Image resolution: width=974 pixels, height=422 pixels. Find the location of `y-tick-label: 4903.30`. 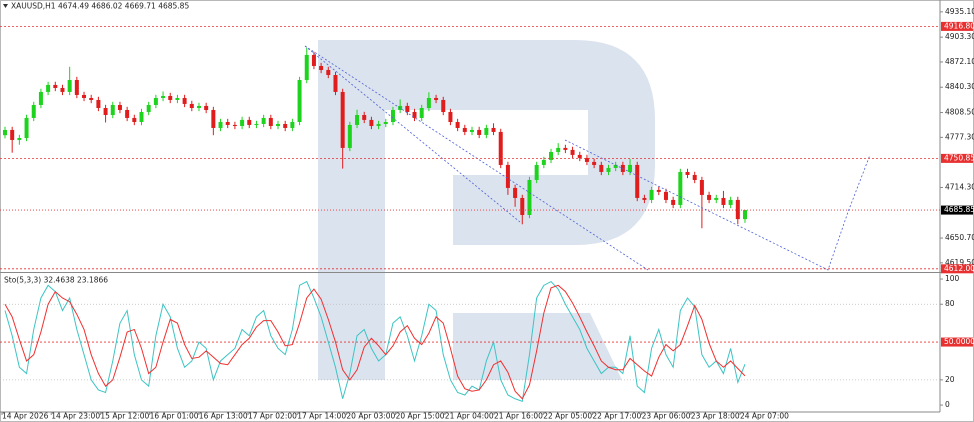

y-tick-label: 4903.30 is located at coordinates (959, 36).